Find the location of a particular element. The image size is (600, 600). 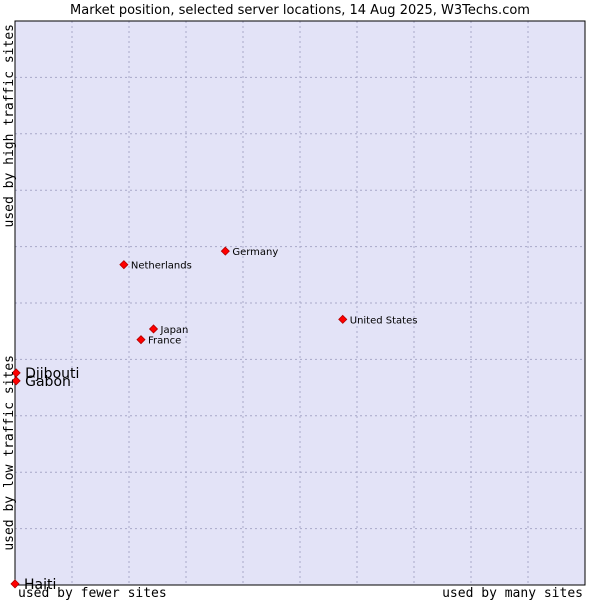

marker-gabon is located at coordinates (16, 381).